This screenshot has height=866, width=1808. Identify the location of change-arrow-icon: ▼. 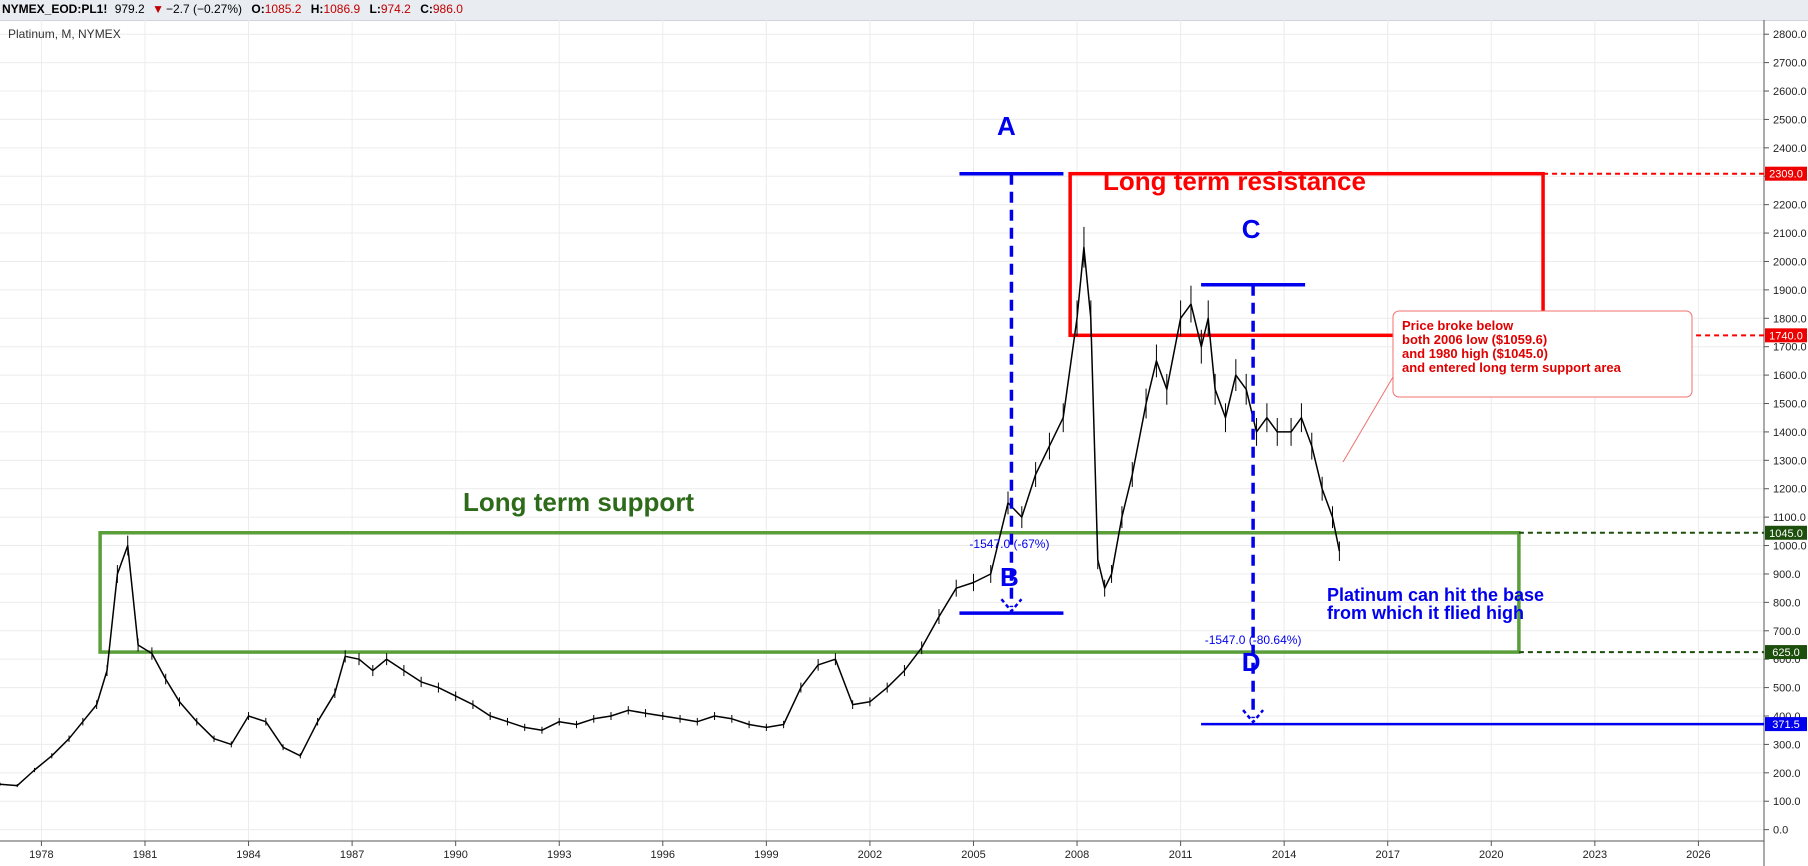
(158, 9).